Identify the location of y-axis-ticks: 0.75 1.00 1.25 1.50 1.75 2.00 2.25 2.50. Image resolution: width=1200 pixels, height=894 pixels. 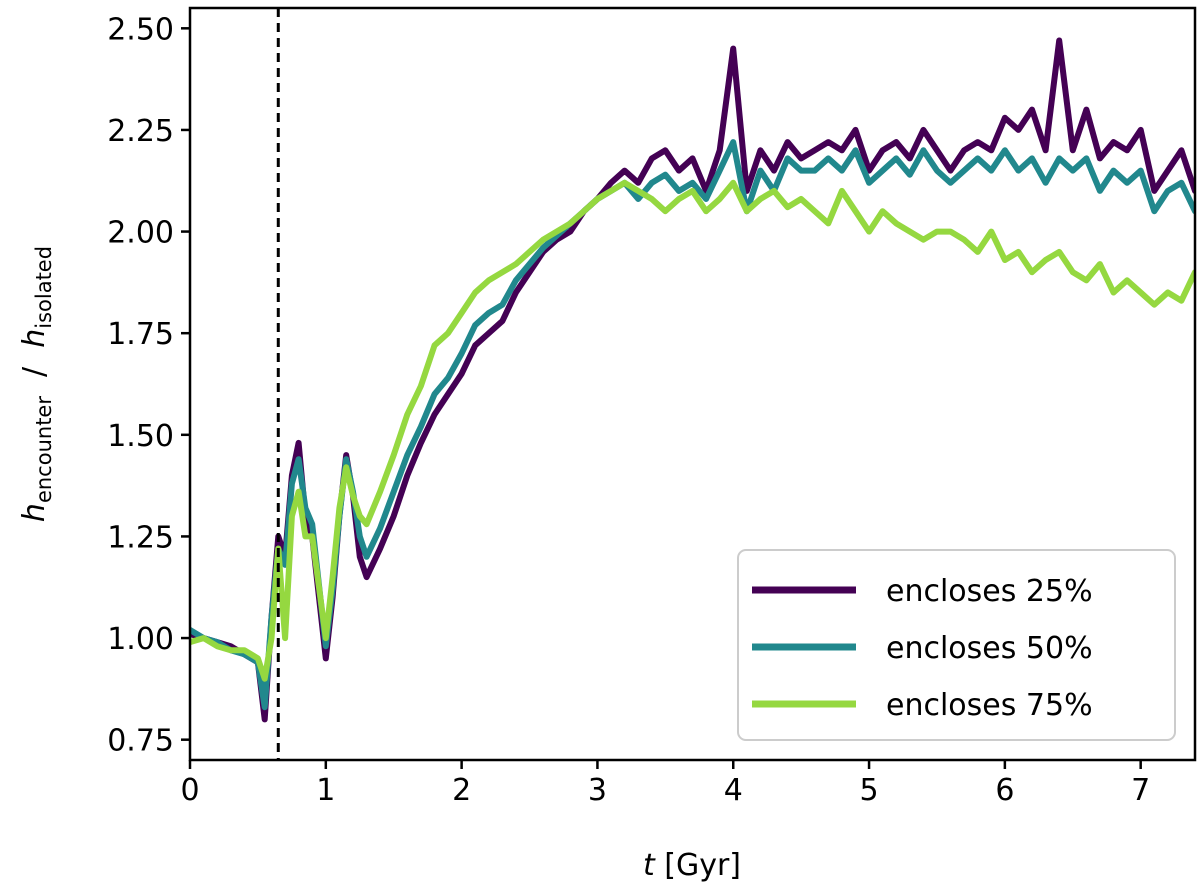
(148, 385).